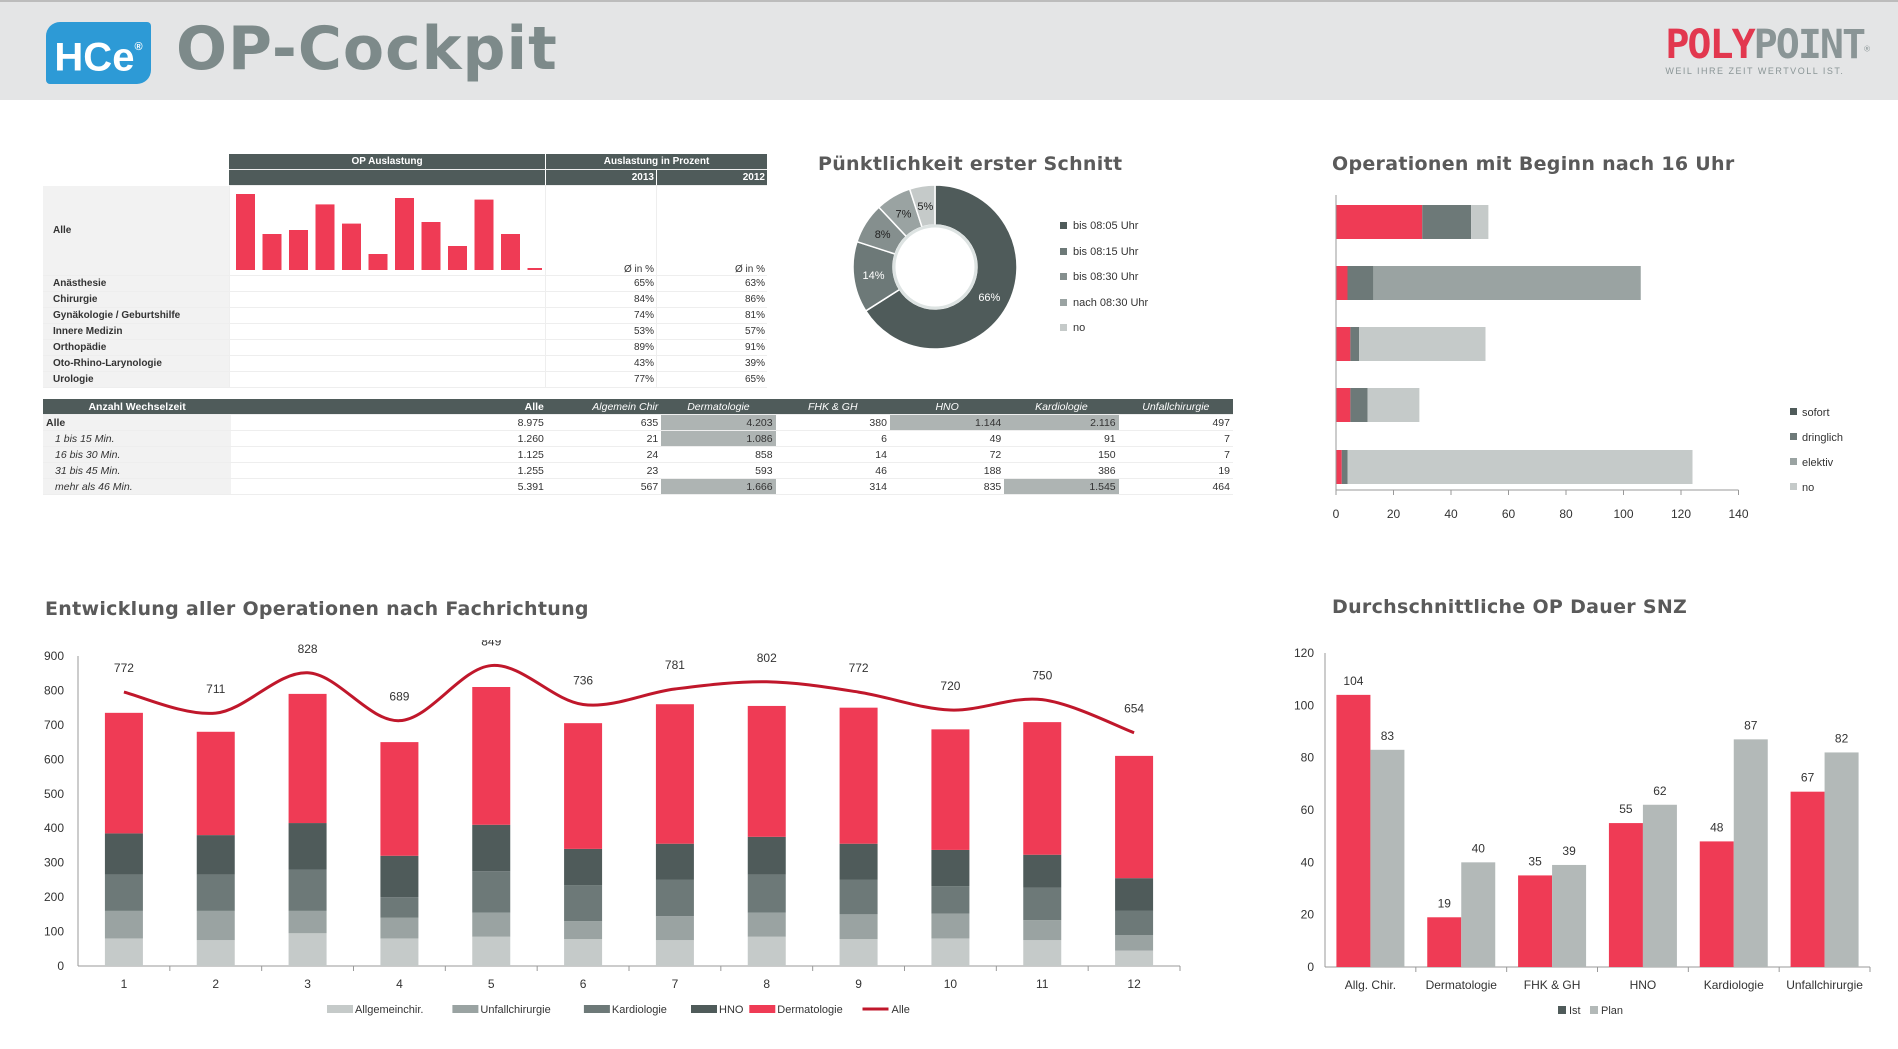 The width and height of the screenshot is (1898, 1049). Describe the element at coordinates (94, 57) in the screenshot. I see `hce-logo-text: HCe` at that location.